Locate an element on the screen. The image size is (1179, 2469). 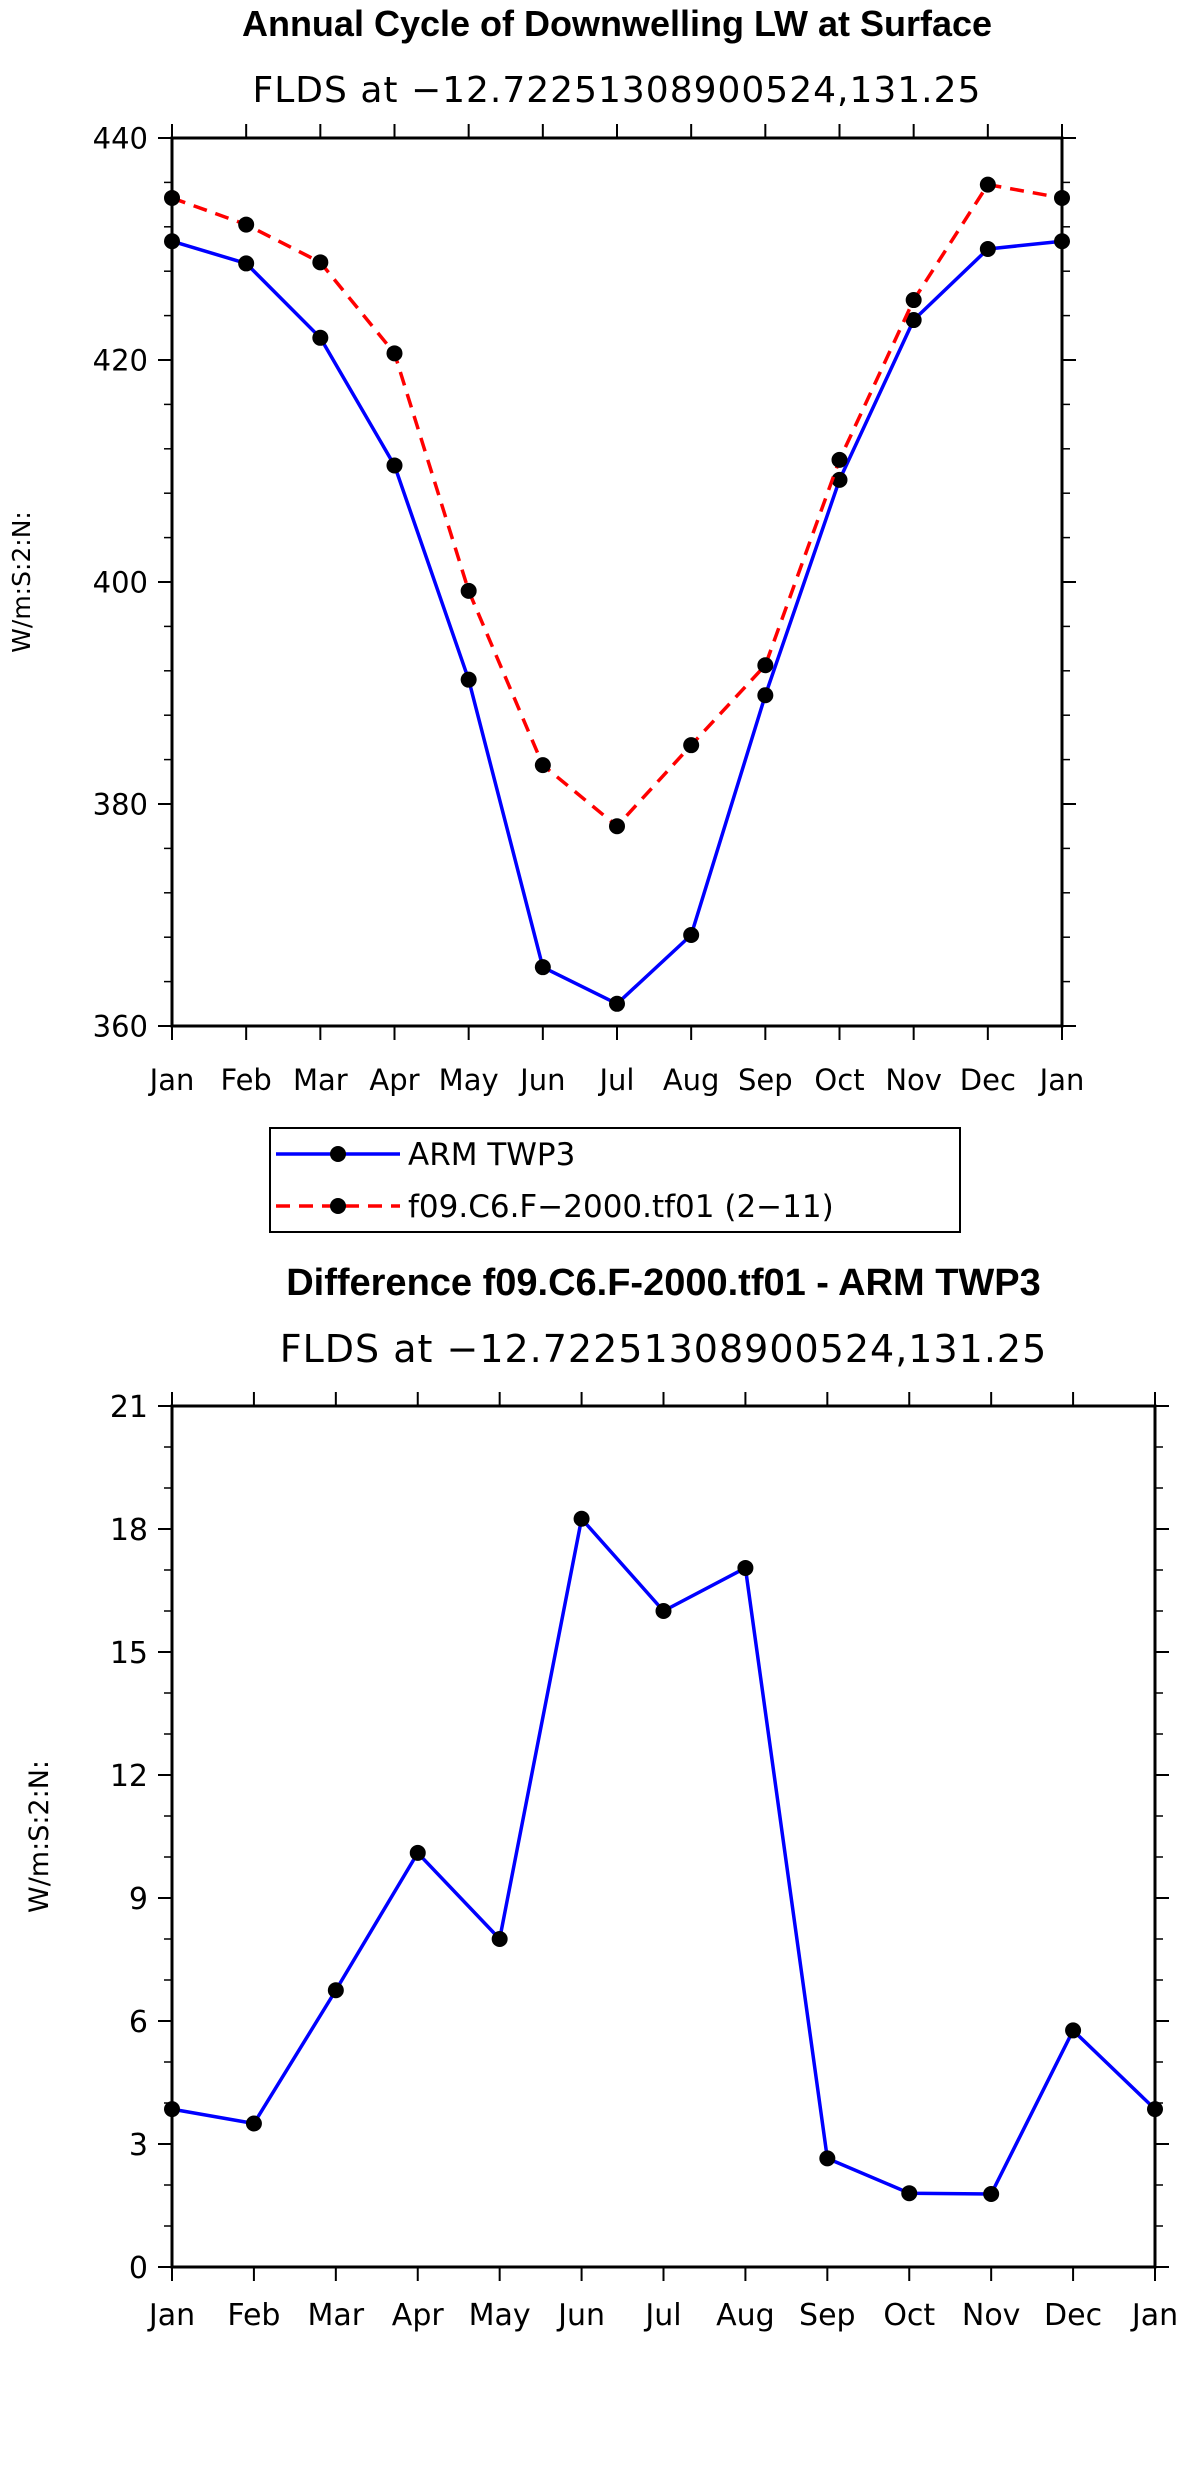
y-tick-label: 440 is located at coordinates (120, 138).